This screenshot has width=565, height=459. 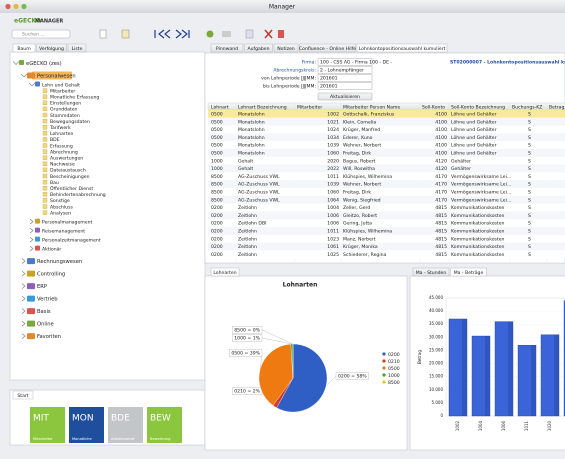 I want to click on tree-label: Dateiaustausch, so click(x=68, y=171).